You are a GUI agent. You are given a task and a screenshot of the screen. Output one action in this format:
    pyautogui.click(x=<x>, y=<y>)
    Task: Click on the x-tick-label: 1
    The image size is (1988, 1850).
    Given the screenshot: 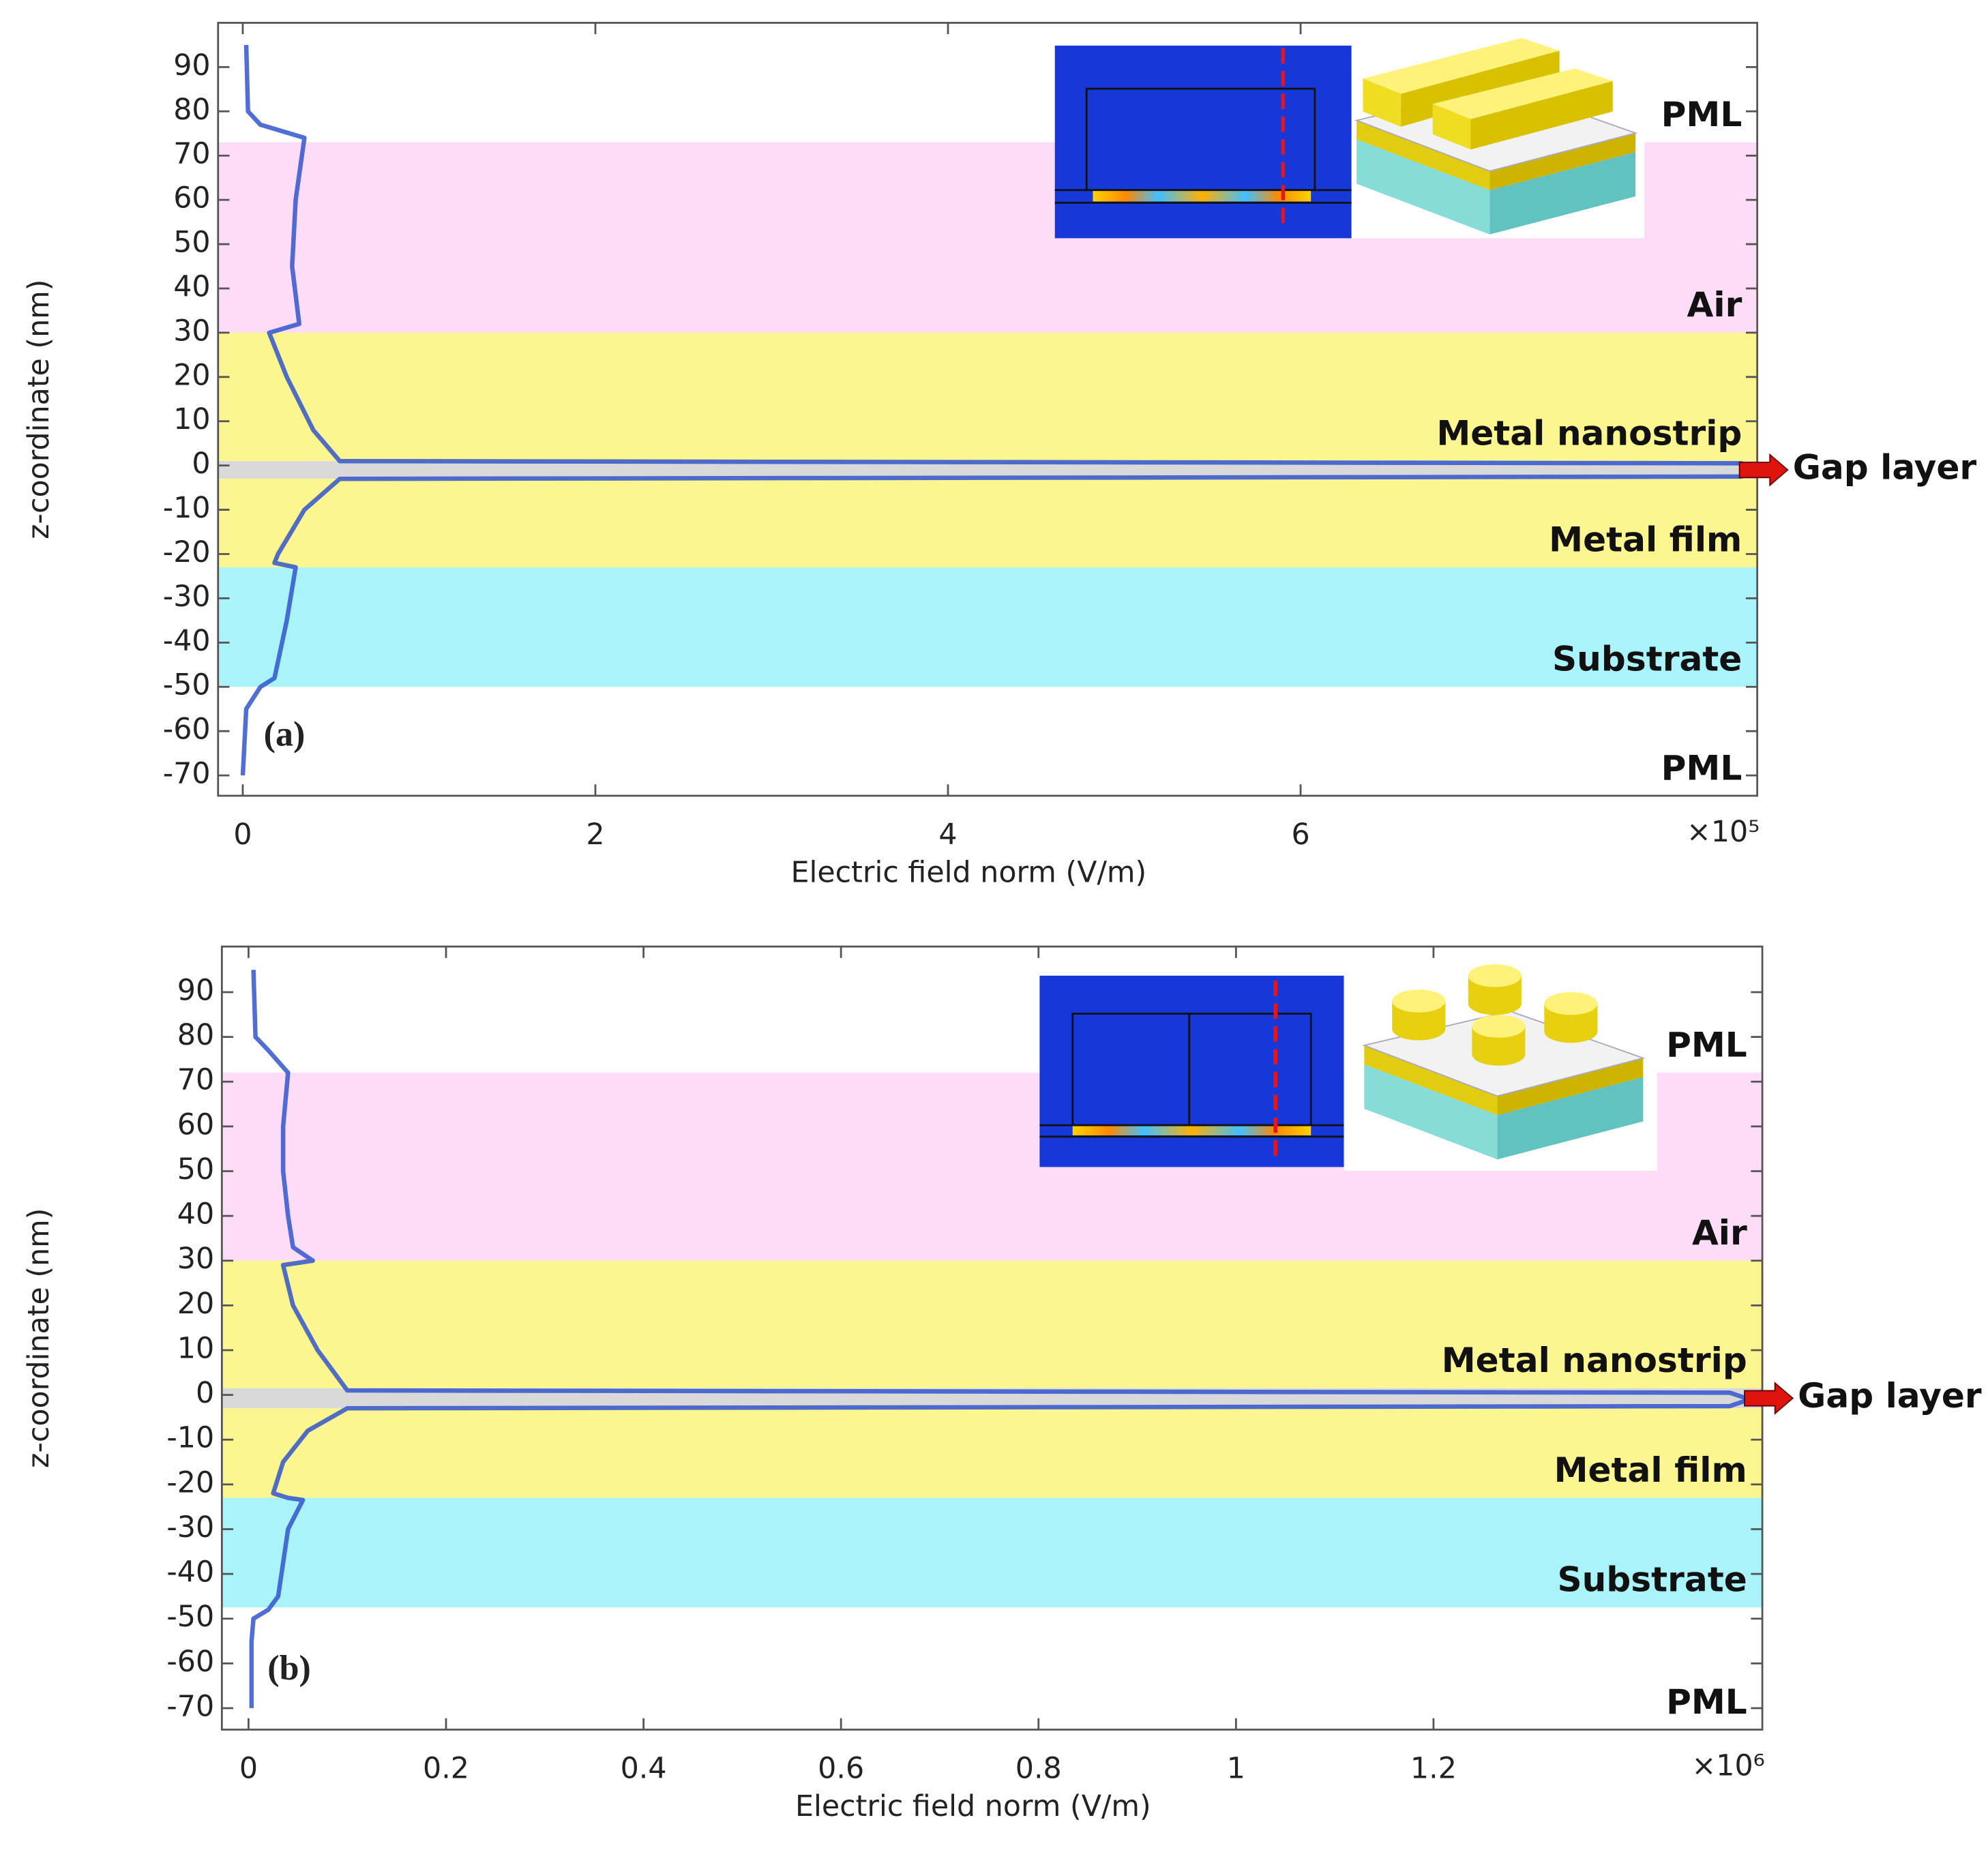 What is the action you would take?
    pyautogui.click(x=1236, y=1768)
    